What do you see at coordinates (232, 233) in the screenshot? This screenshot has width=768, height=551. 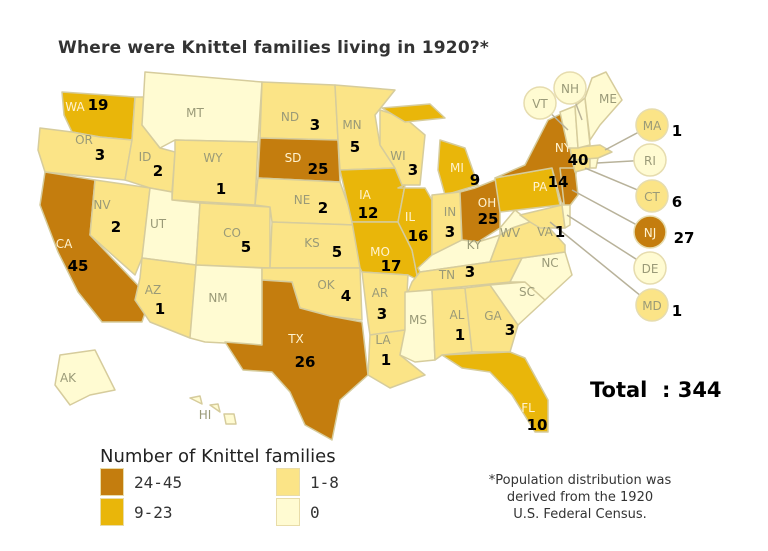 I see `state-abbr: CO` at bounding box center [232, 233].